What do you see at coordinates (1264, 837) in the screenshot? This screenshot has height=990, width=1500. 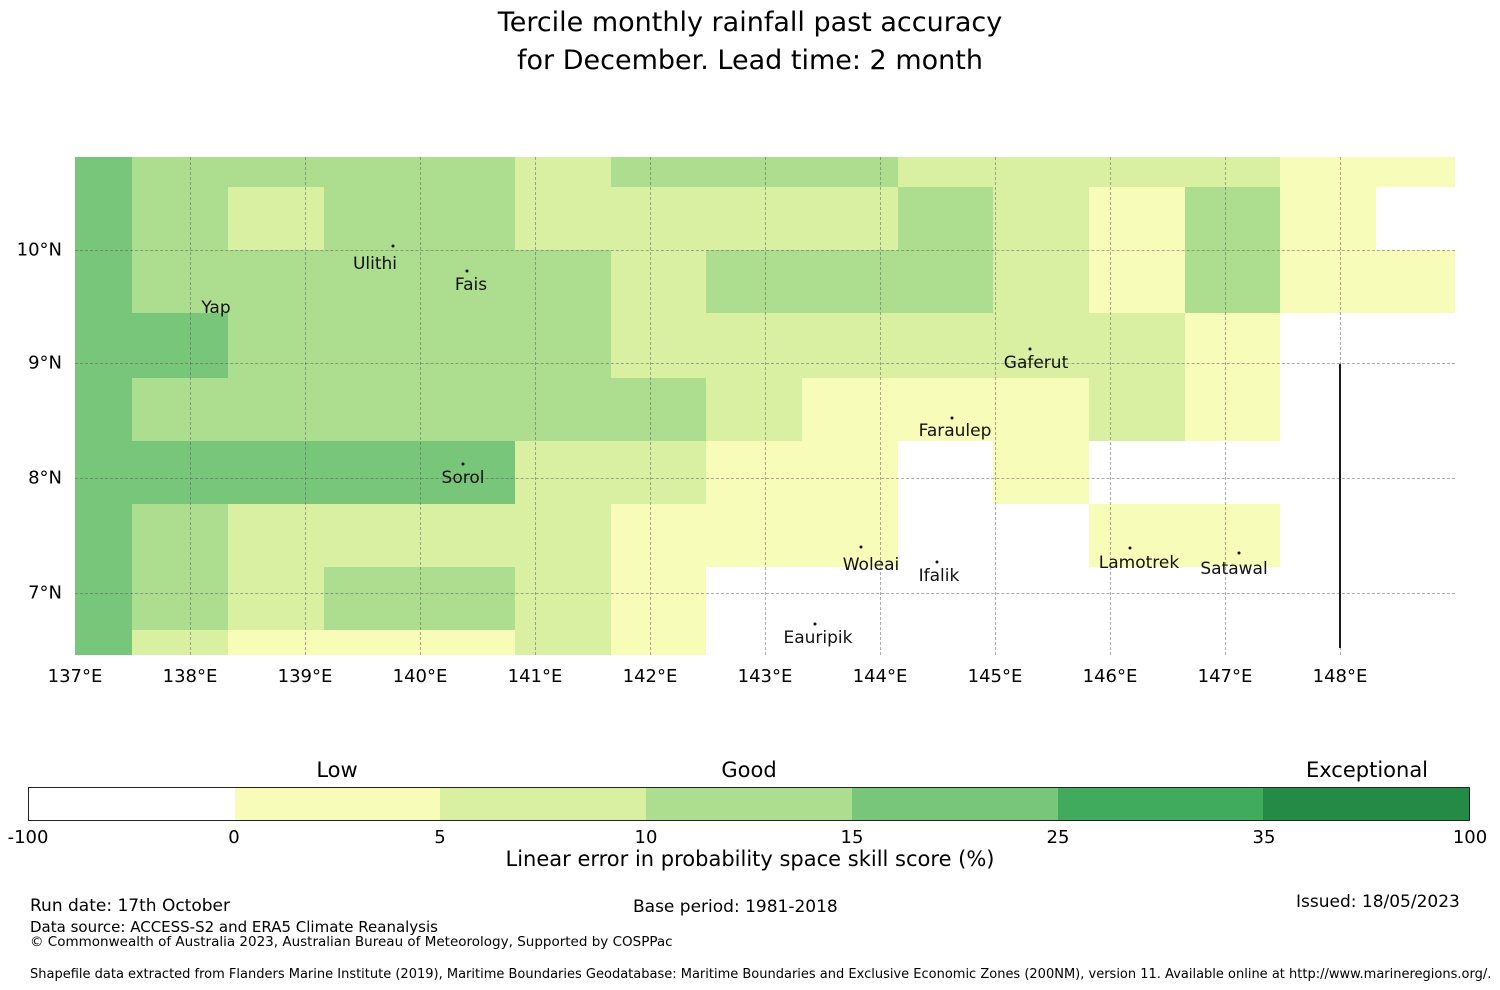 I see `colorbar-tick-label: 35` at bounding box center [1264, 837].